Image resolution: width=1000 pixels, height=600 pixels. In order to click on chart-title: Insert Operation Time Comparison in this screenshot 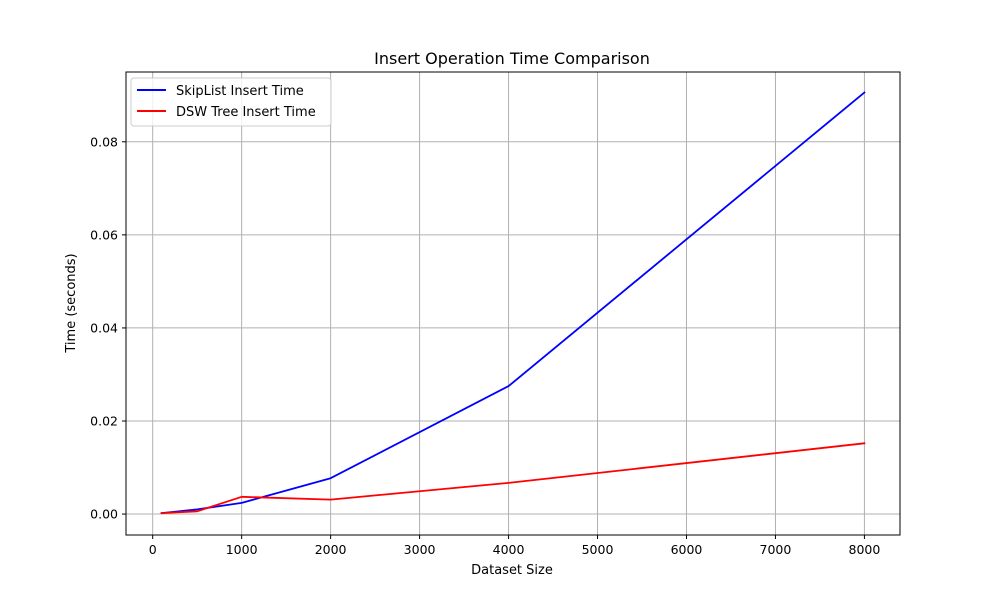, I will do `click(512, 58)`.